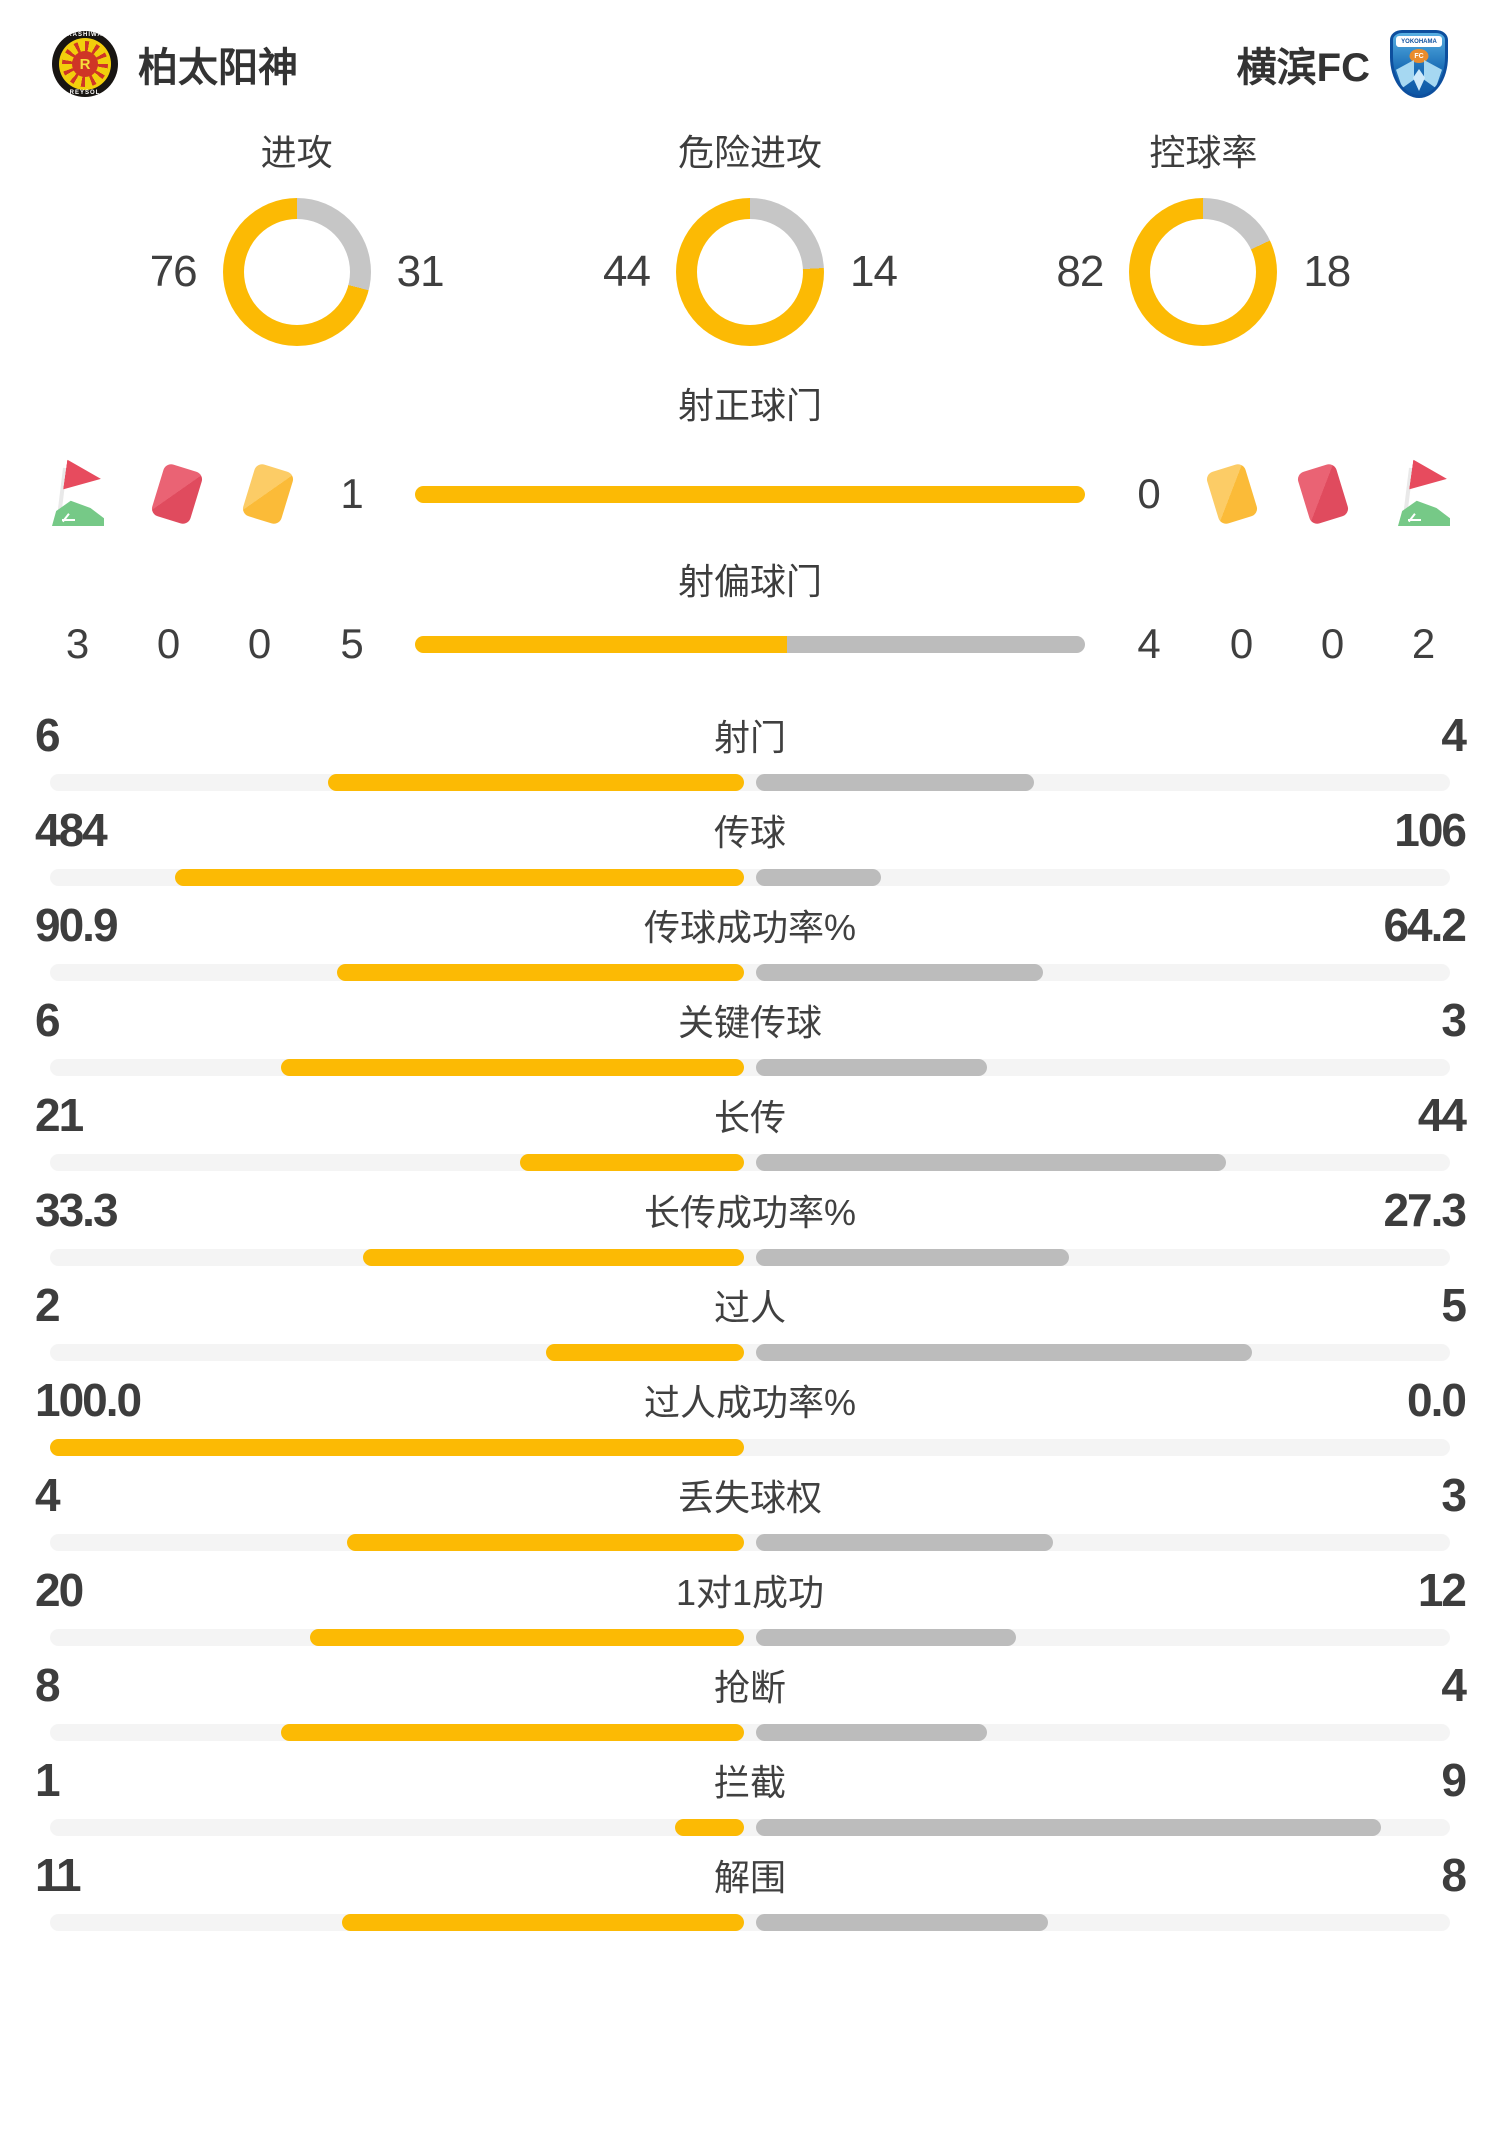  I want to click on stat-label: 长传成功率%, so click(749, 1212).